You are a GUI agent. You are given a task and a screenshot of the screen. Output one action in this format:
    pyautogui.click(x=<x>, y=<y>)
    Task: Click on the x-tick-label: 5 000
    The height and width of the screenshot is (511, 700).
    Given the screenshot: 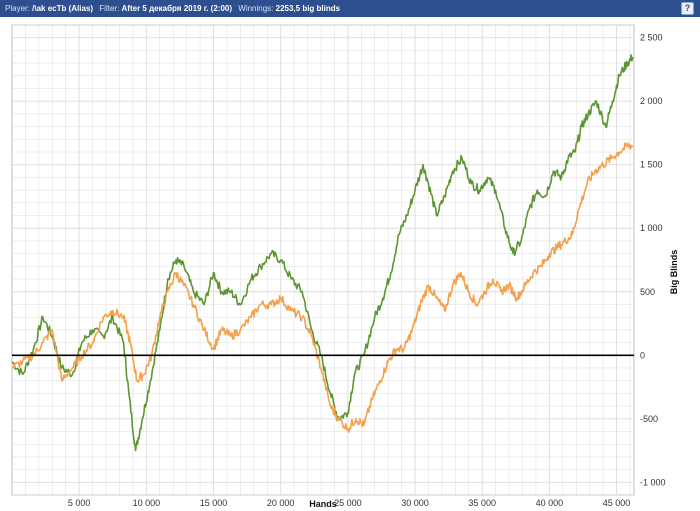 What is the action you would take?
    pyautogui.click(x=79, y=503)
    